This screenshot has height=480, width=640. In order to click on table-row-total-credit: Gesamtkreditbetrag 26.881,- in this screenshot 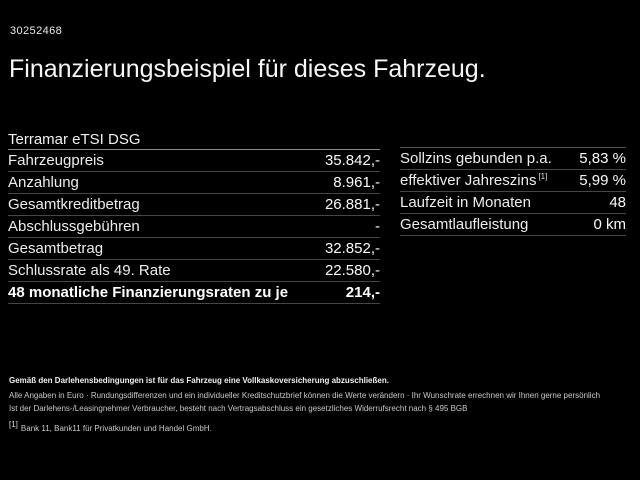, I will do `click(194, 205)`.